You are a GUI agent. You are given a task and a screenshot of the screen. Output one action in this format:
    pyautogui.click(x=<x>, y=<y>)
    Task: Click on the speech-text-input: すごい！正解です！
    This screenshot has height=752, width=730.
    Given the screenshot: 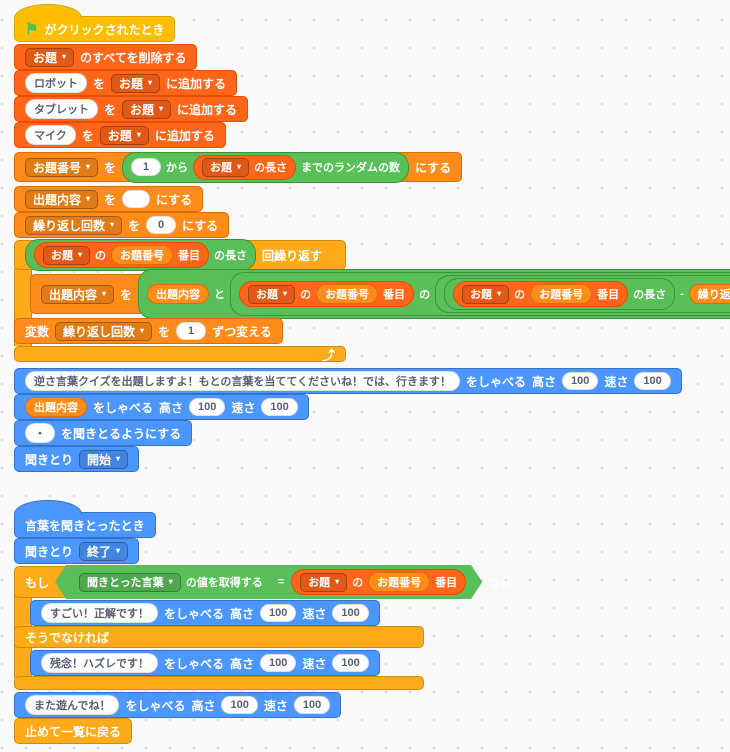 What is the action you would take?
    pyautogui.click(x=99, y=613)
    